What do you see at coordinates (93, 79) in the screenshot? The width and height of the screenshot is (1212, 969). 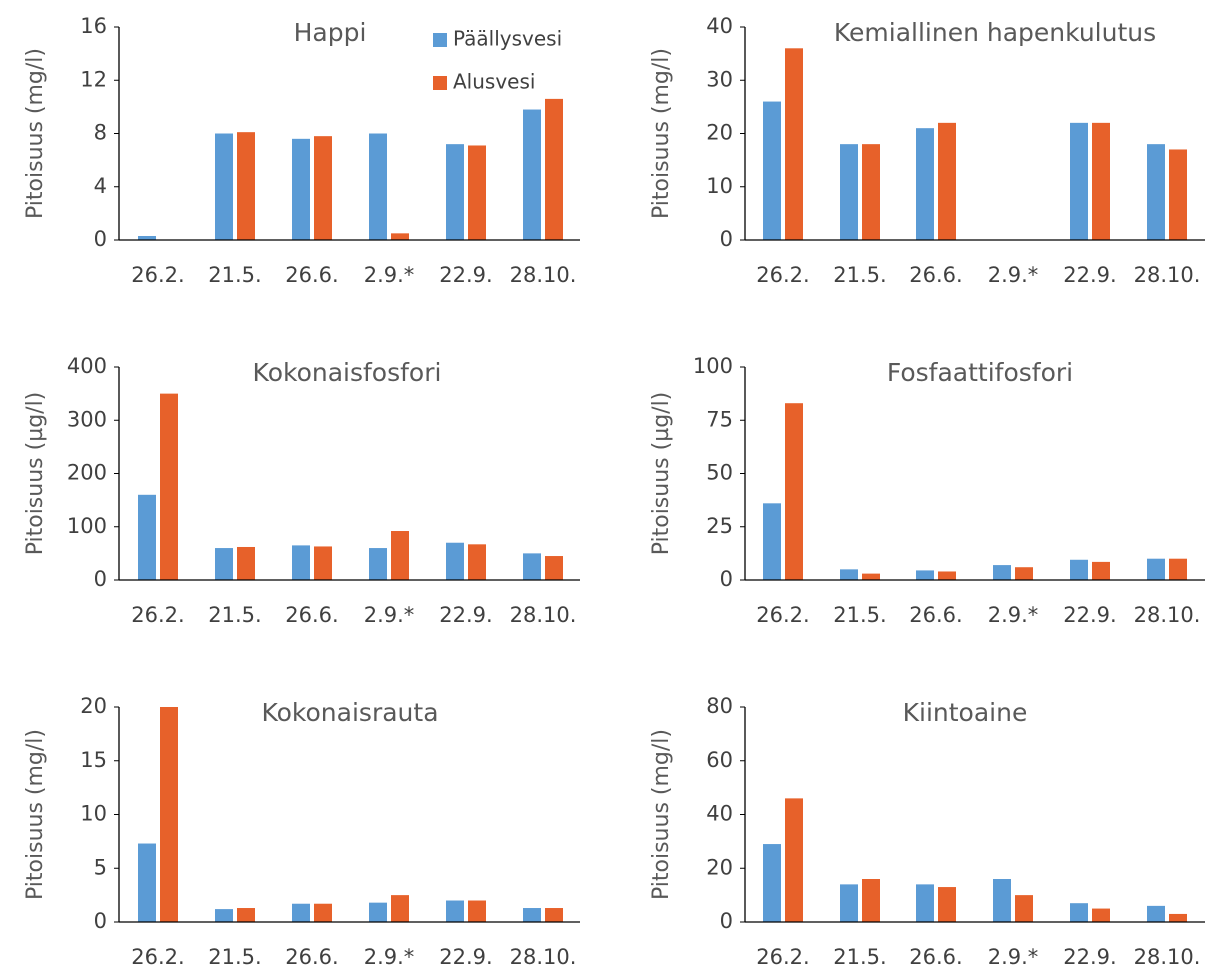 I see `y-tick-label: 12` at bounding box center [93, 79].